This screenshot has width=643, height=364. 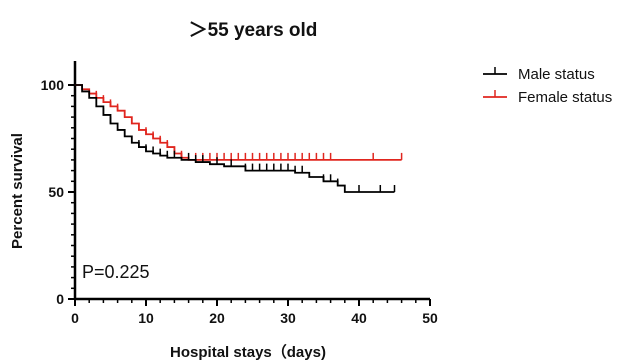 What do you see at coordinates (430, 318) in the screenshot?
I see `x-tick-label: 50` at bounding box center [430, 318].